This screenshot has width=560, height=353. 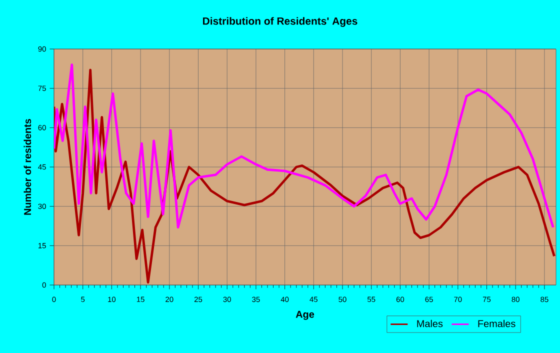 I want to click on x-axis-title: Age, so click(x=305, y=315).